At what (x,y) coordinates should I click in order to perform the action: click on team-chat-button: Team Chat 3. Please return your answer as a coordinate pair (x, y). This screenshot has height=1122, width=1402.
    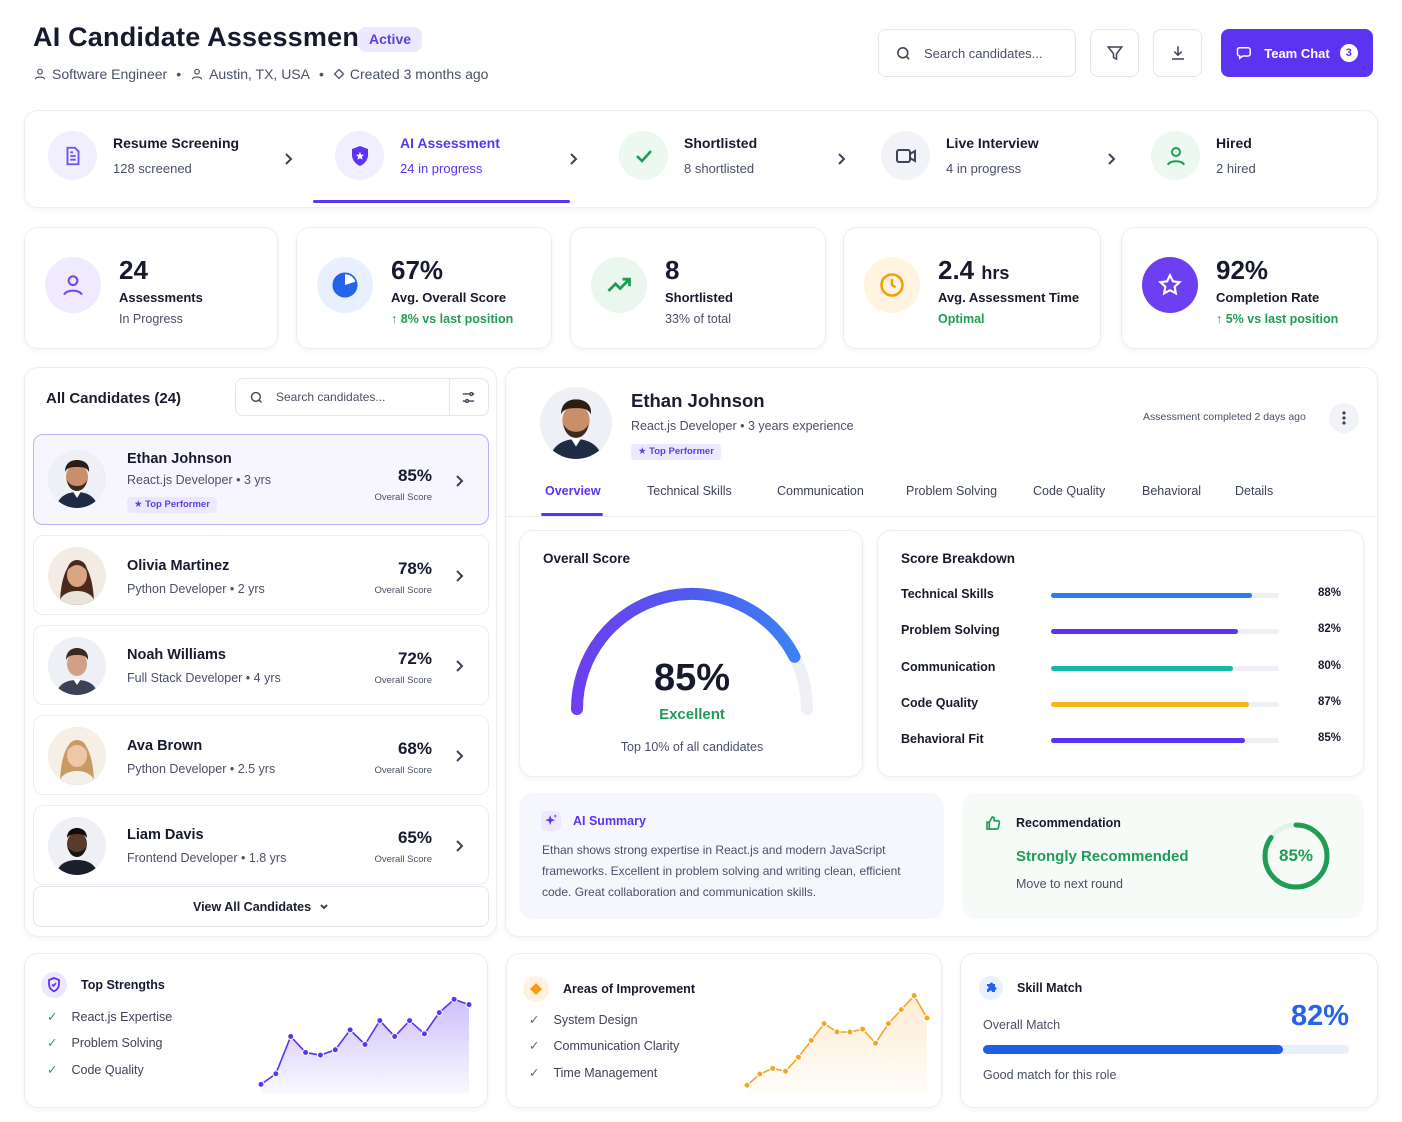
    Looking at the image, I should click on (1297, 53).